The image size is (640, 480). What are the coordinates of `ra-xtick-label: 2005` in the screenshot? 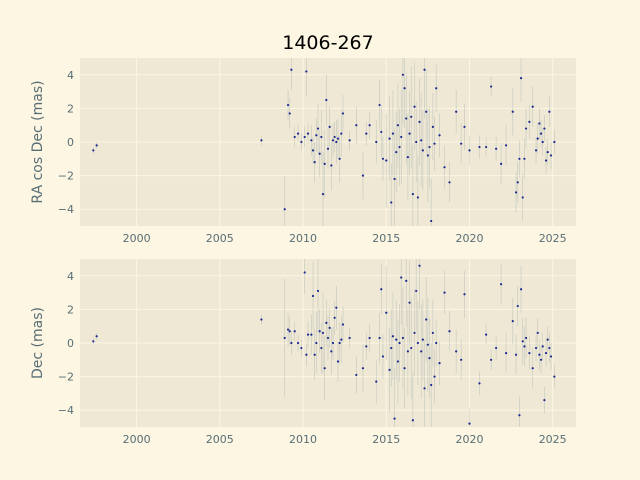 It's located at (220, 238).